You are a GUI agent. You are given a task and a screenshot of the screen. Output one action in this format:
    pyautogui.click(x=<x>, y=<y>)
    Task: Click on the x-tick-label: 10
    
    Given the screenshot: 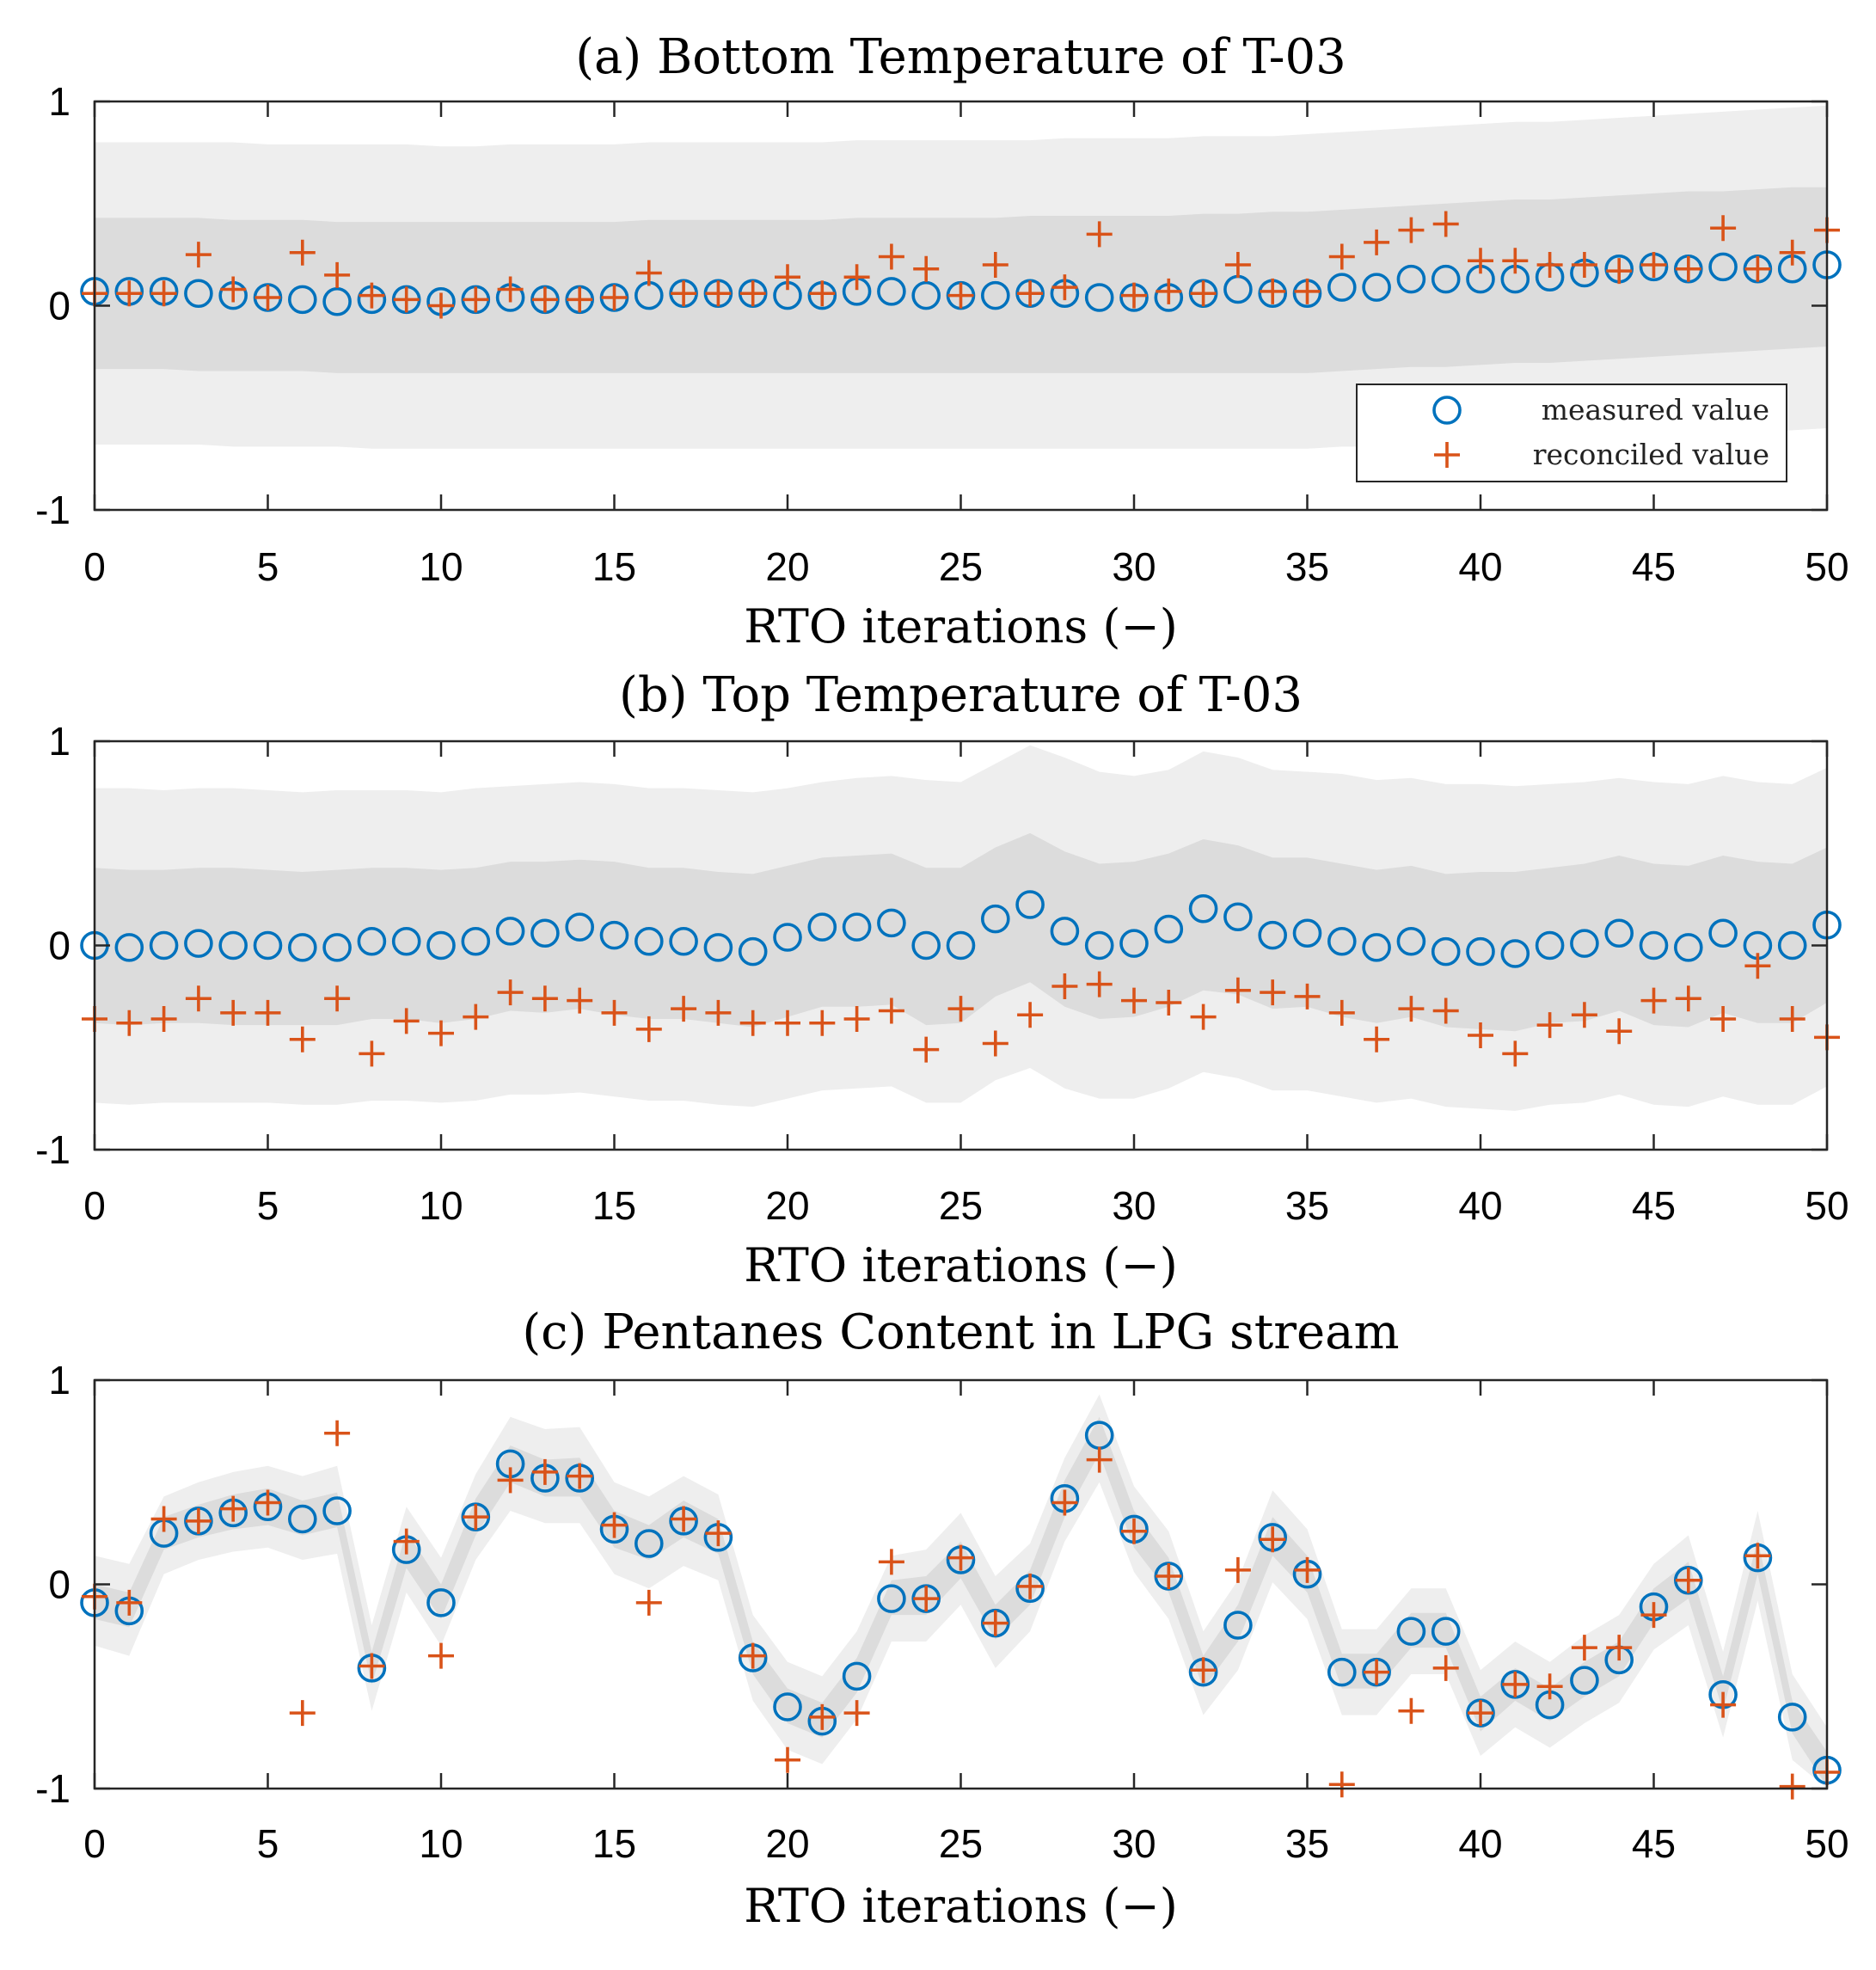 What is the action you would take?
    pyautogui.click(x=441, y=1843)
    